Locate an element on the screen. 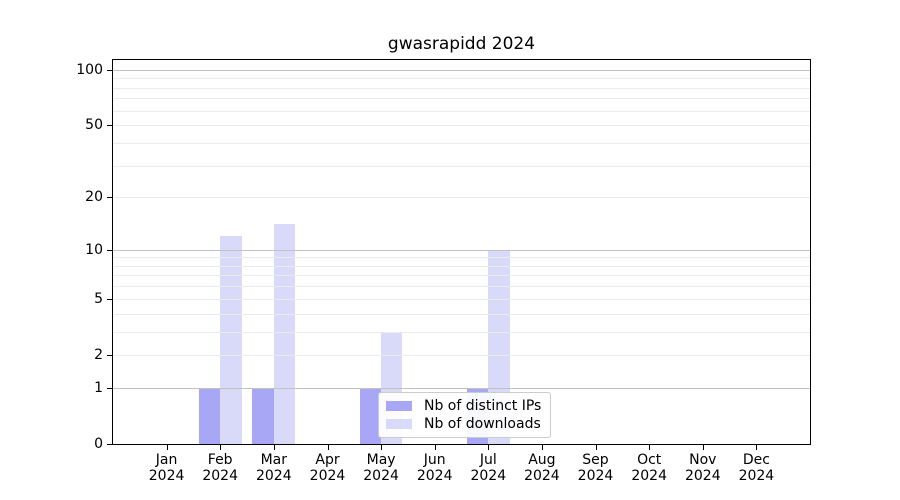 The image size is (900, 500). legend-swatch-downloads is located at coordinates (399, 424).